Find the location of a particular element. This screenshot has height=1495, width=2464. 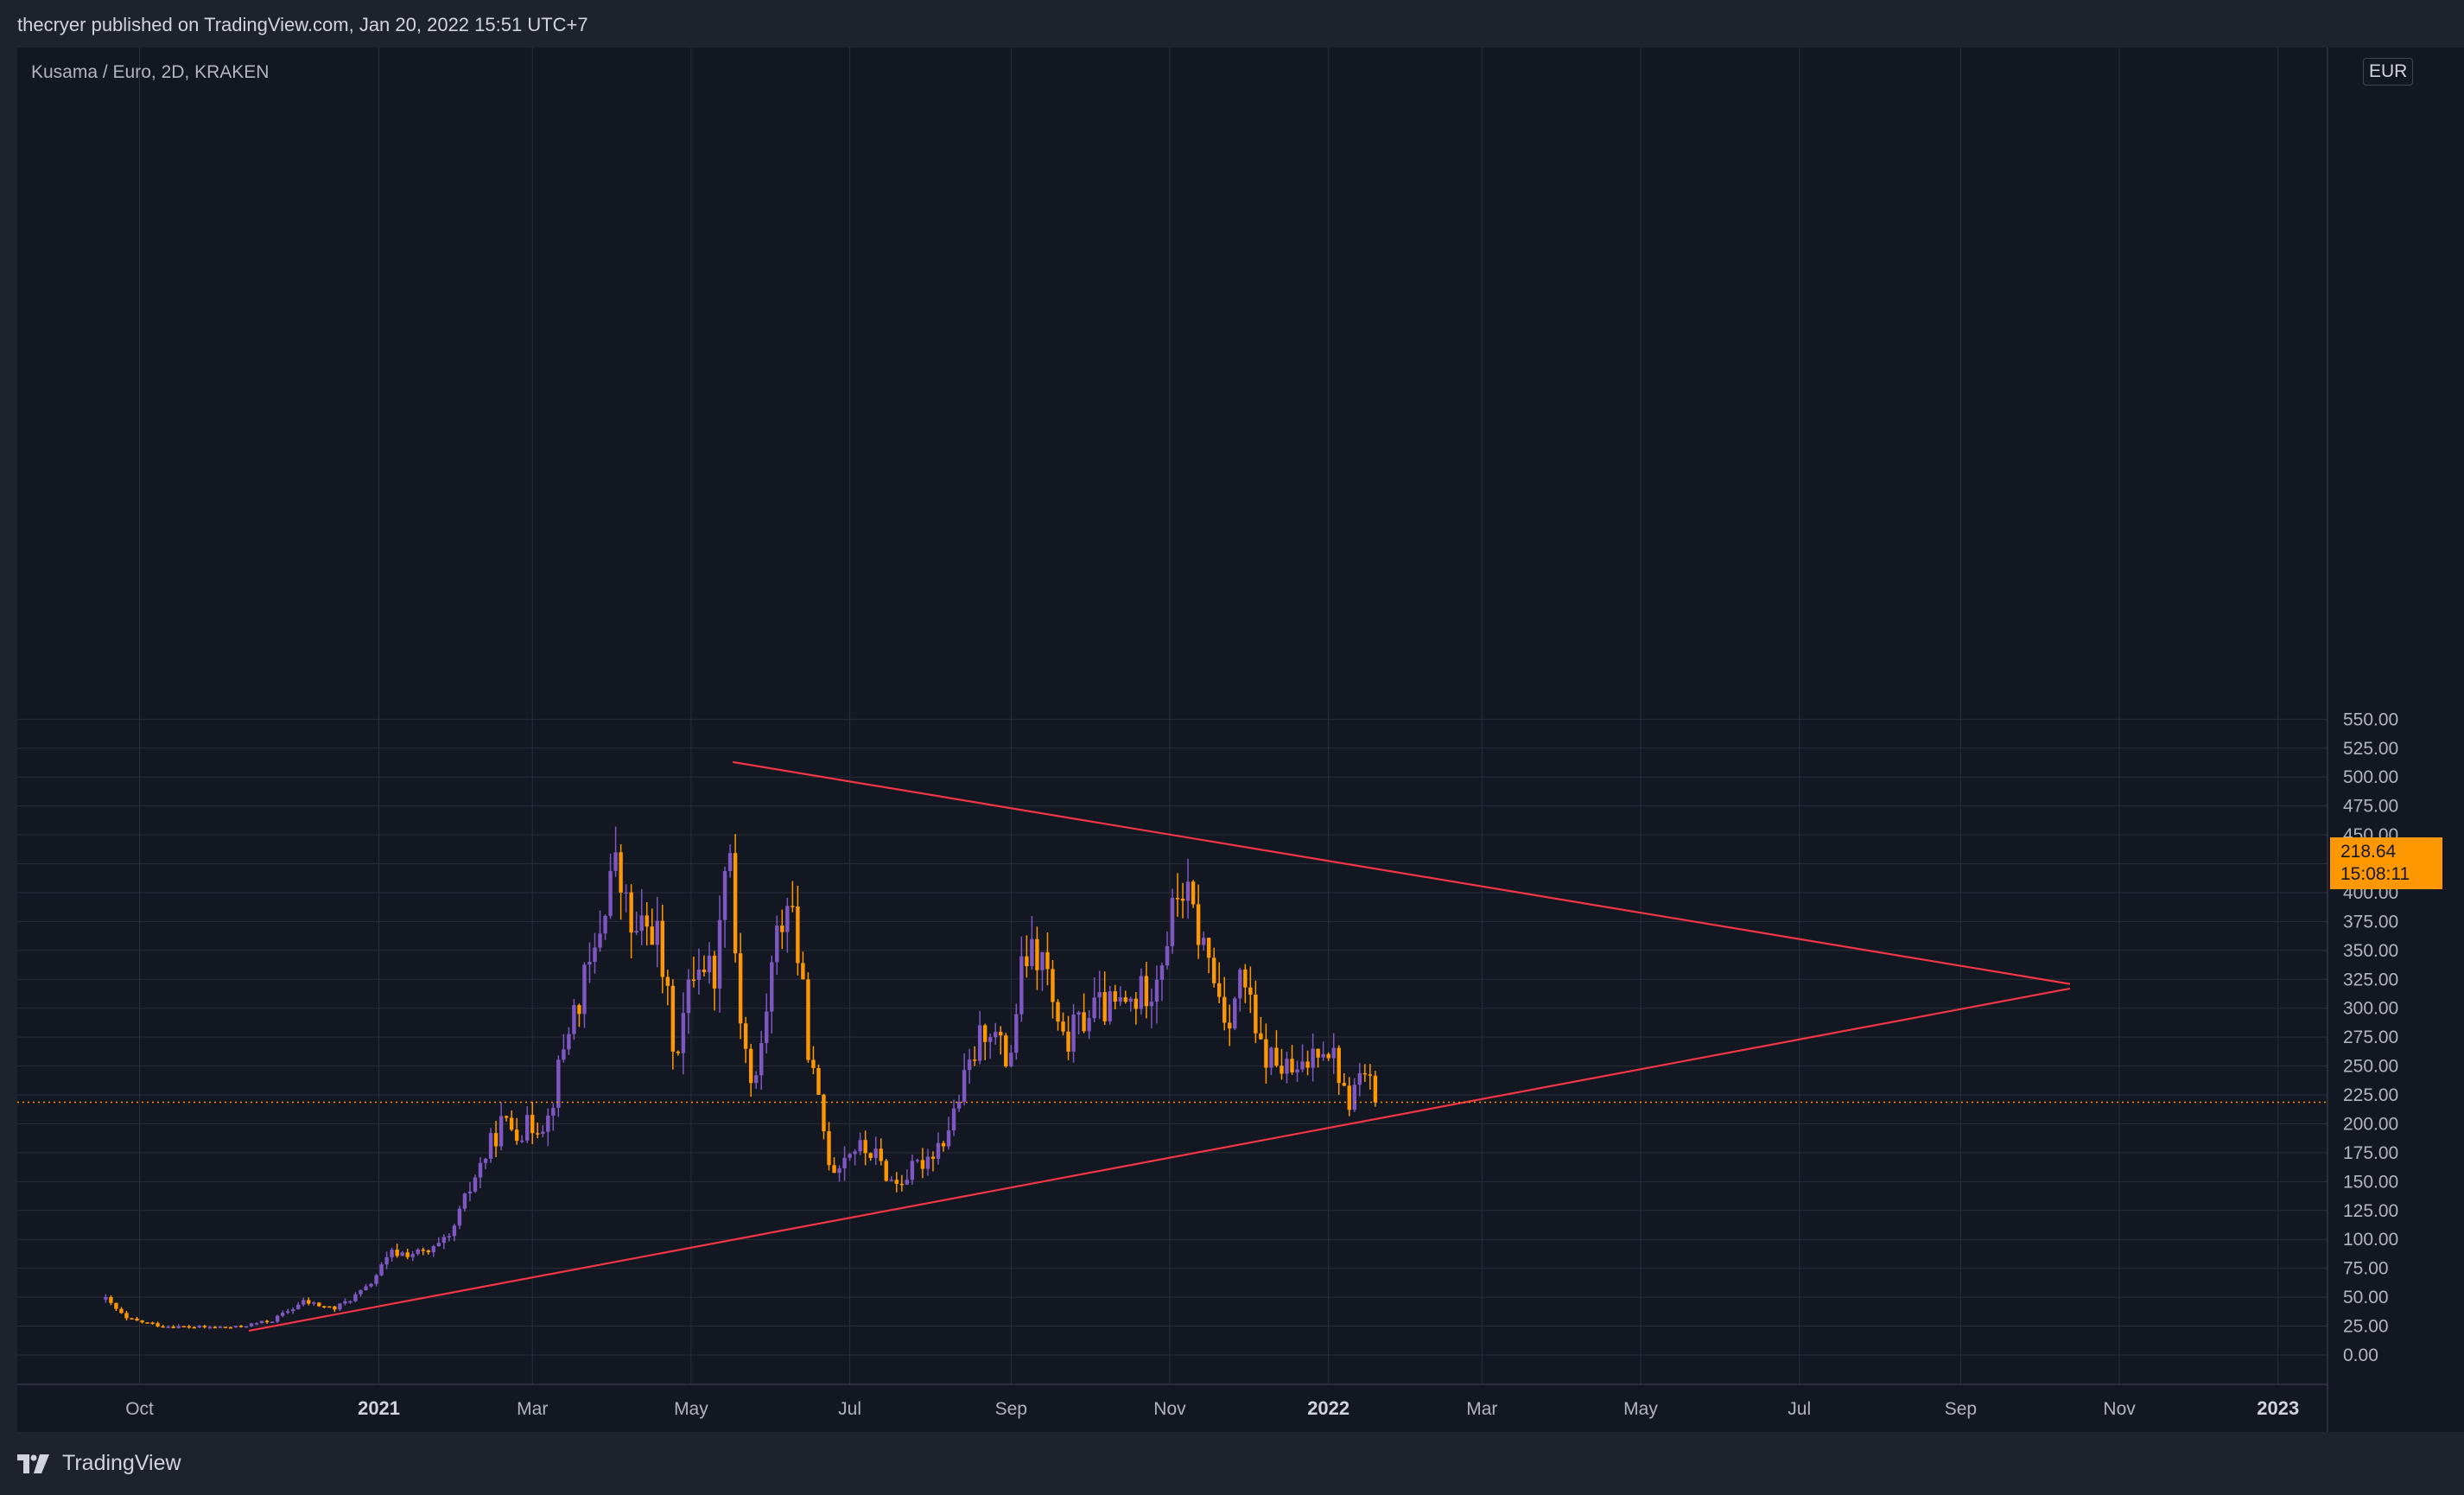

trendline is located at coordinates (1401, 872).